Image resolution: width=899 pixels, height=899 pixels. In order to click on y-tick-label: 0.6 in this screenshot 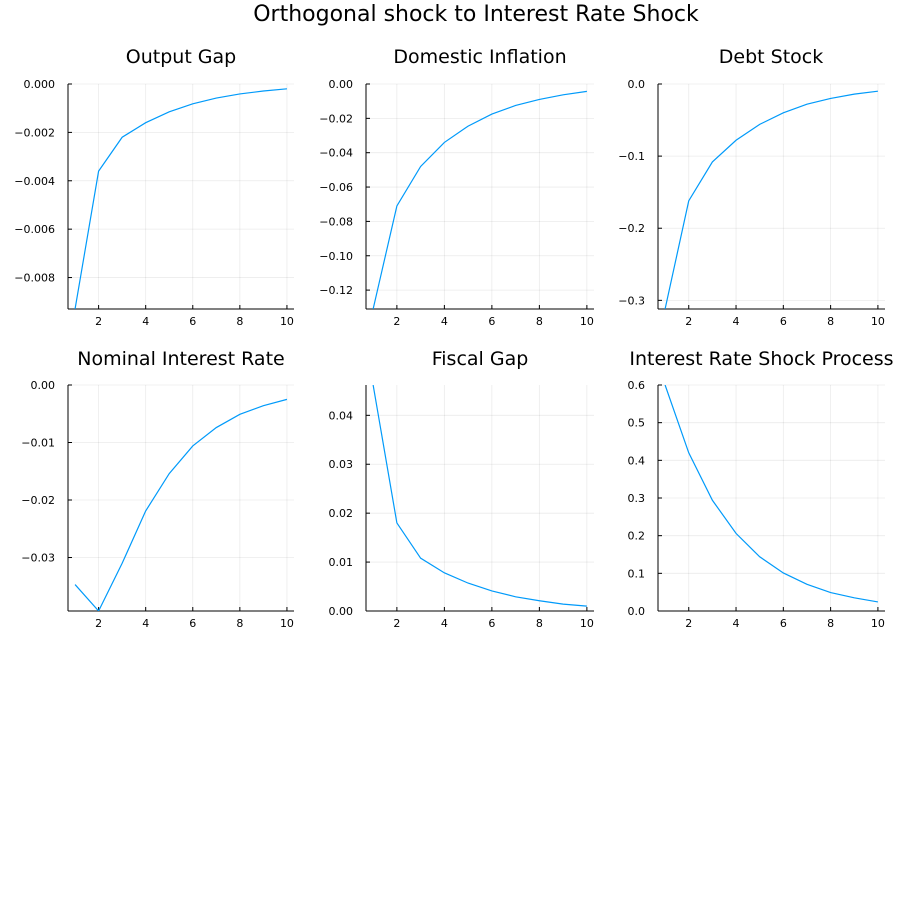, I will do `click(637, 385)`.